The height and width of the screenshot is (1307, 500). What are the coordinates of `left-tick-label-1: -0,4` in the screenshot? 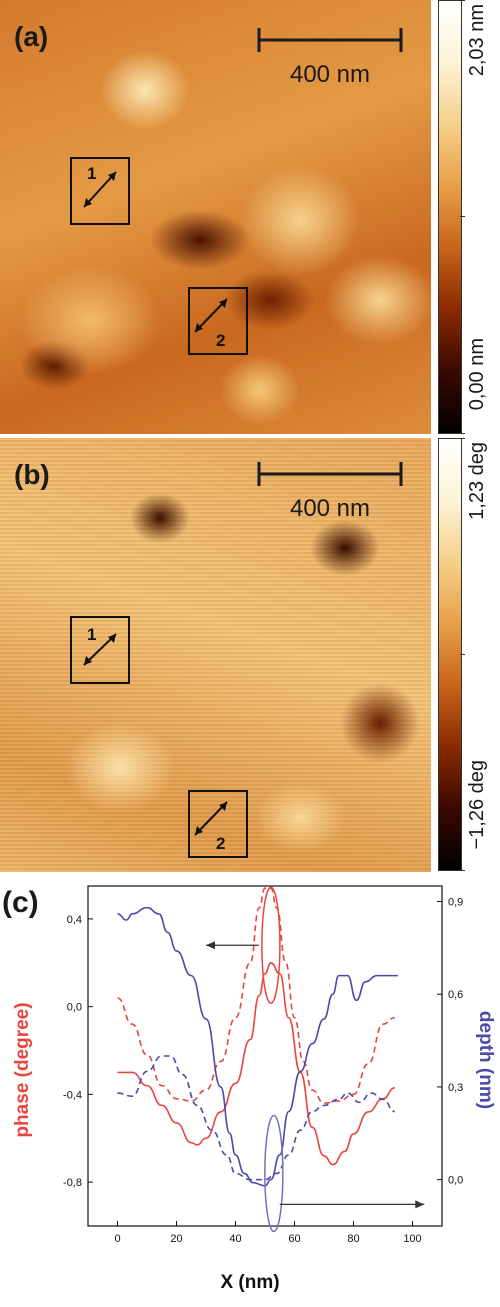 It's located at (72, 1095).